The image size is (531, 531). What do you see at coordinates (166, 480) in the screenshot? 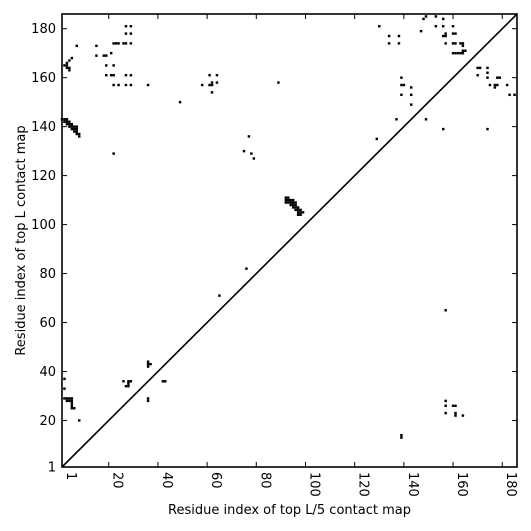
I see `x-tick-label: 40` at bounding box center [166, 480].